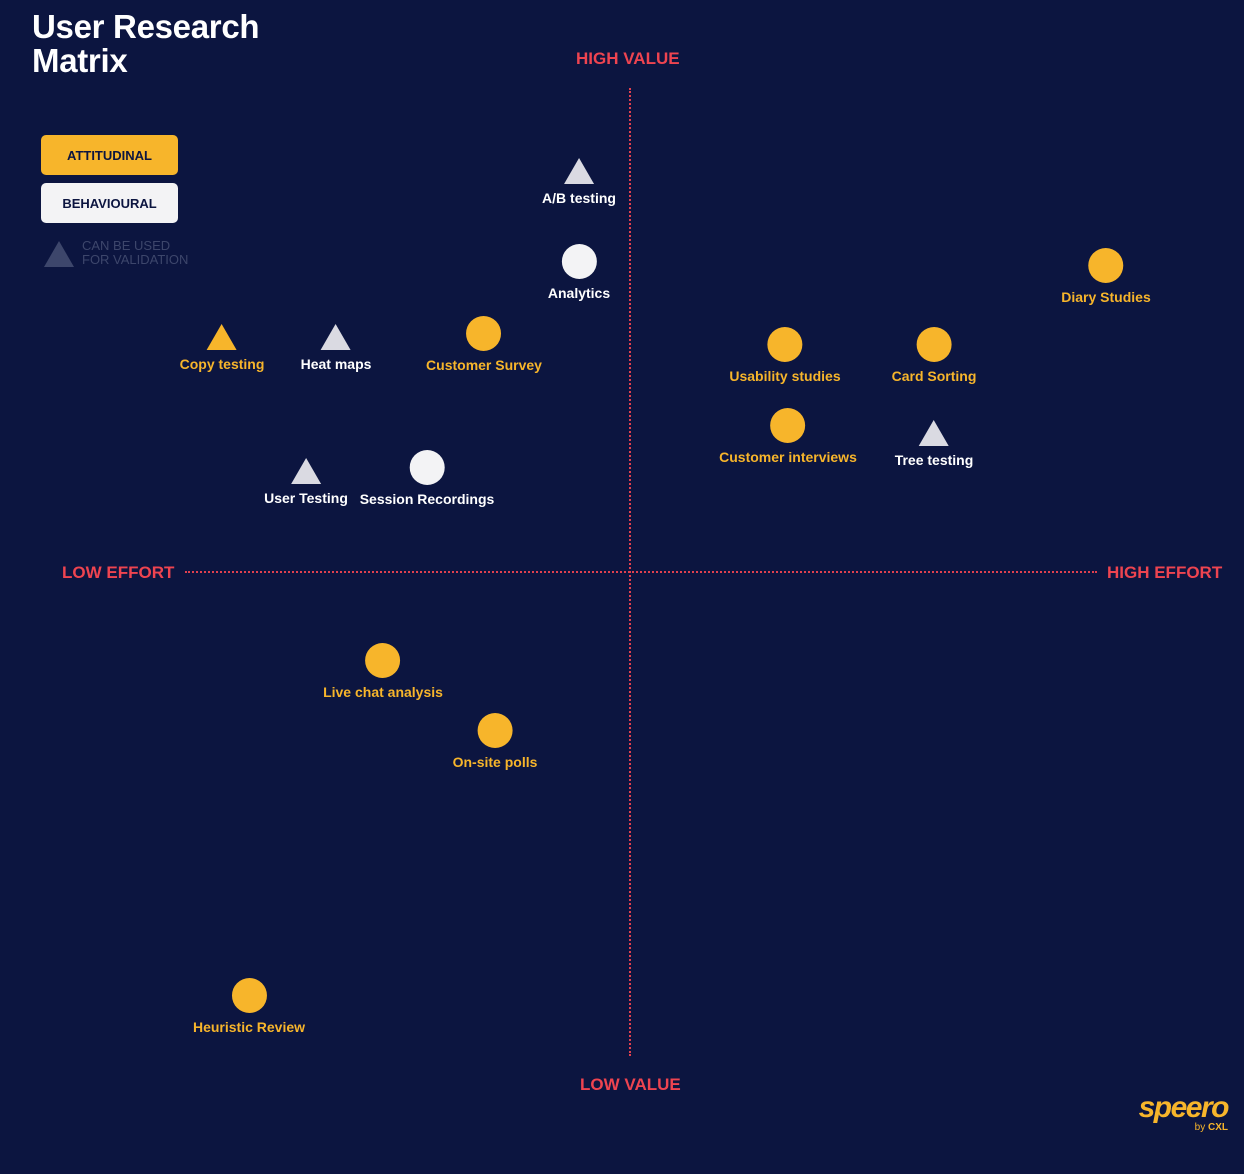 The image size is (1244, 1174). I want to click on matrix-item-live-chat-analysis: Live chat analysis, so click(383, 671).